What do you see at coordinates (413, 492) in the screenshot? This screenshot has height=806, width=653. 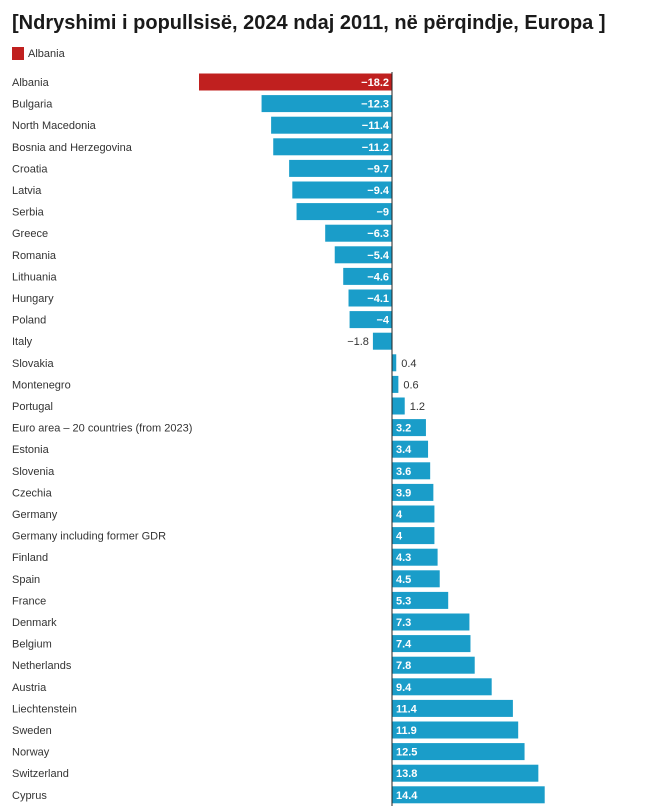 I see `bar-czechia` at bounding box center [413, 492].